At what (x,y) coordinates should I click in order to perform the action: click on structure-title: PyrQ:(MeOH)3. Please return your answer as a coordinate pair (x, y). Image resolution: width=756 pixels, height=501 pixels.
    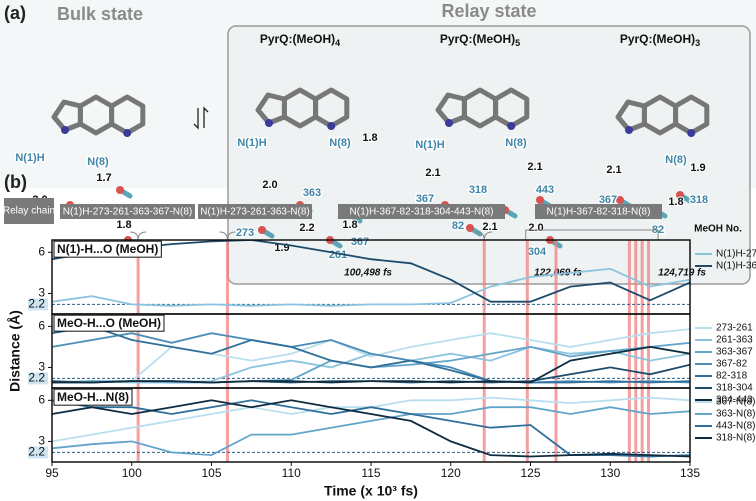
    Looking at the image, I should click on (660, 40).